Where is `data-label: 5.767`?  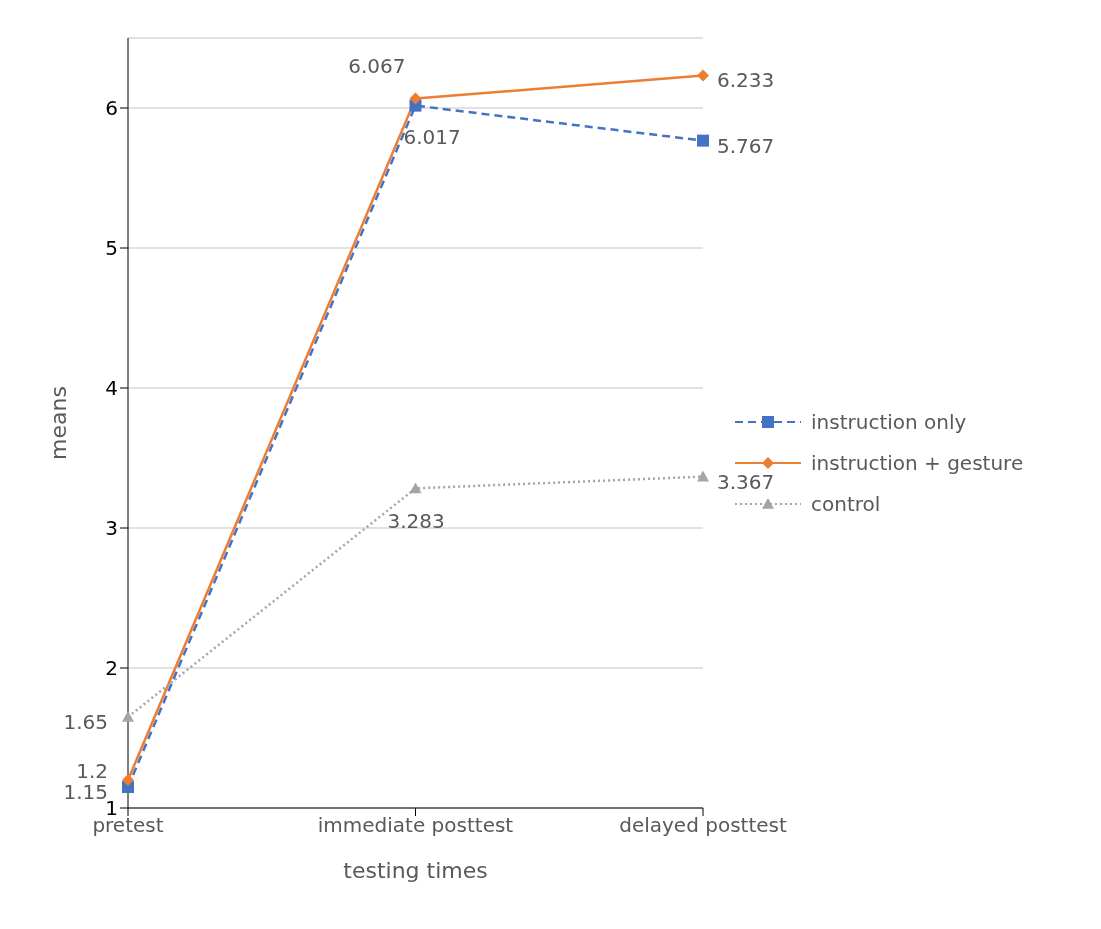
data-label: 5.767 is located at coordinates (746, 145).